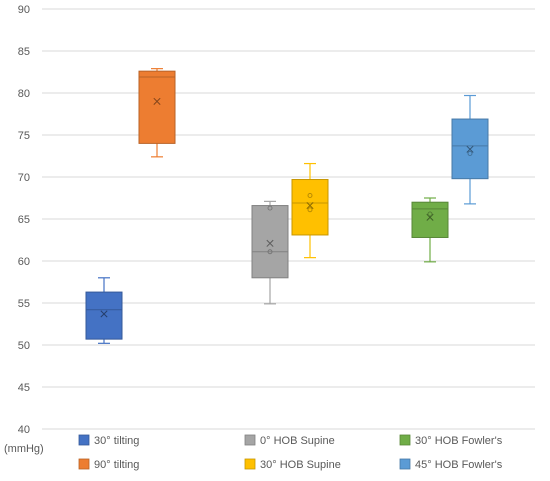 This screenshot has height=481, width=550. I want to click on y-tick-label: 40, so click(24, 430).